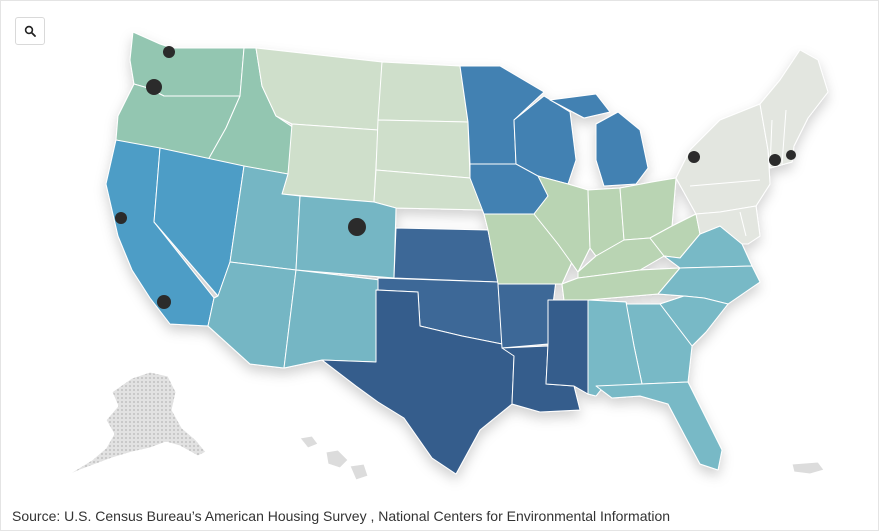 The image size is (879, 531). What do you see at coordinates (423, 149) in the screenshot?
I see `state-south-dakota` at bounding box center [423, 149].